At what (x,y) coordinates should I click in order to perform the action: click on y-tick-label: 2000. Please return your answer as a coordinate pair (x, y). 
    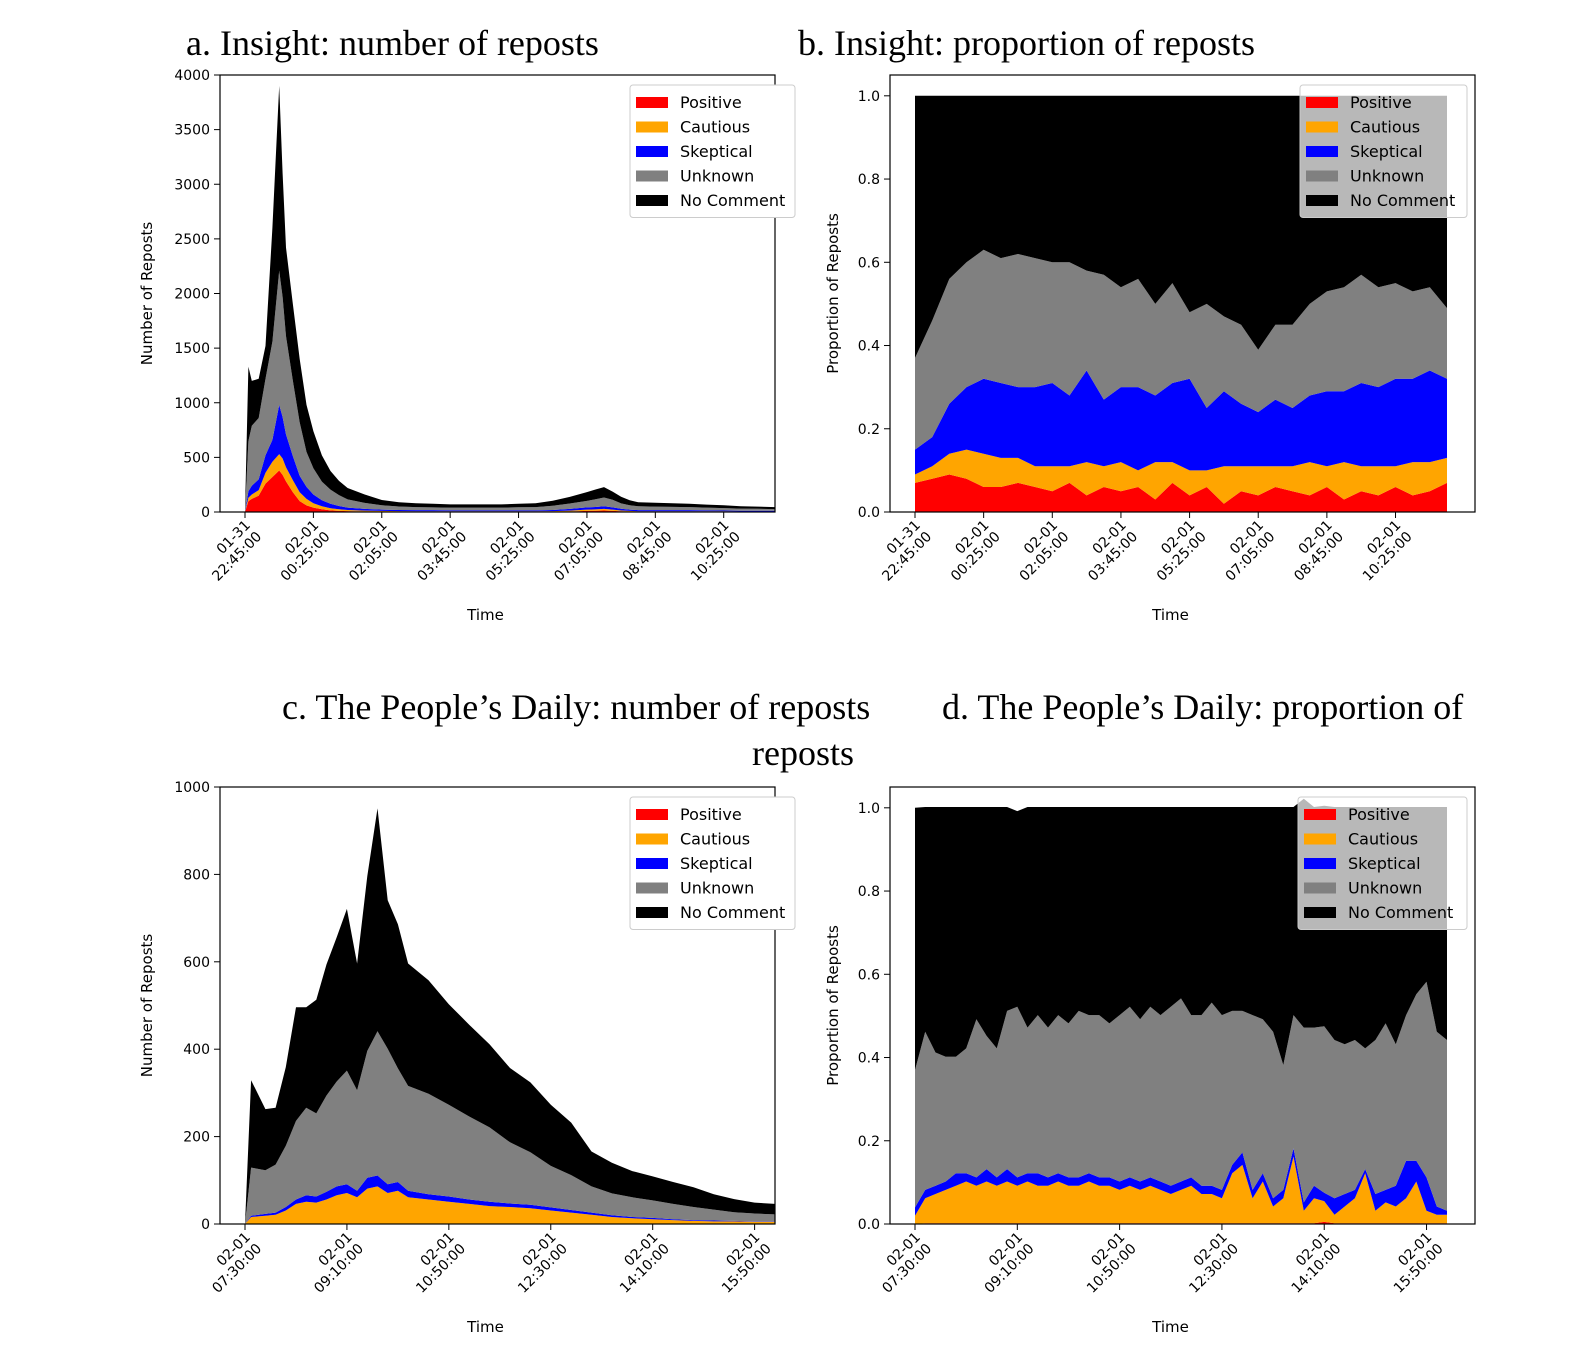
    Looking at the image, I should click on (192, 295).